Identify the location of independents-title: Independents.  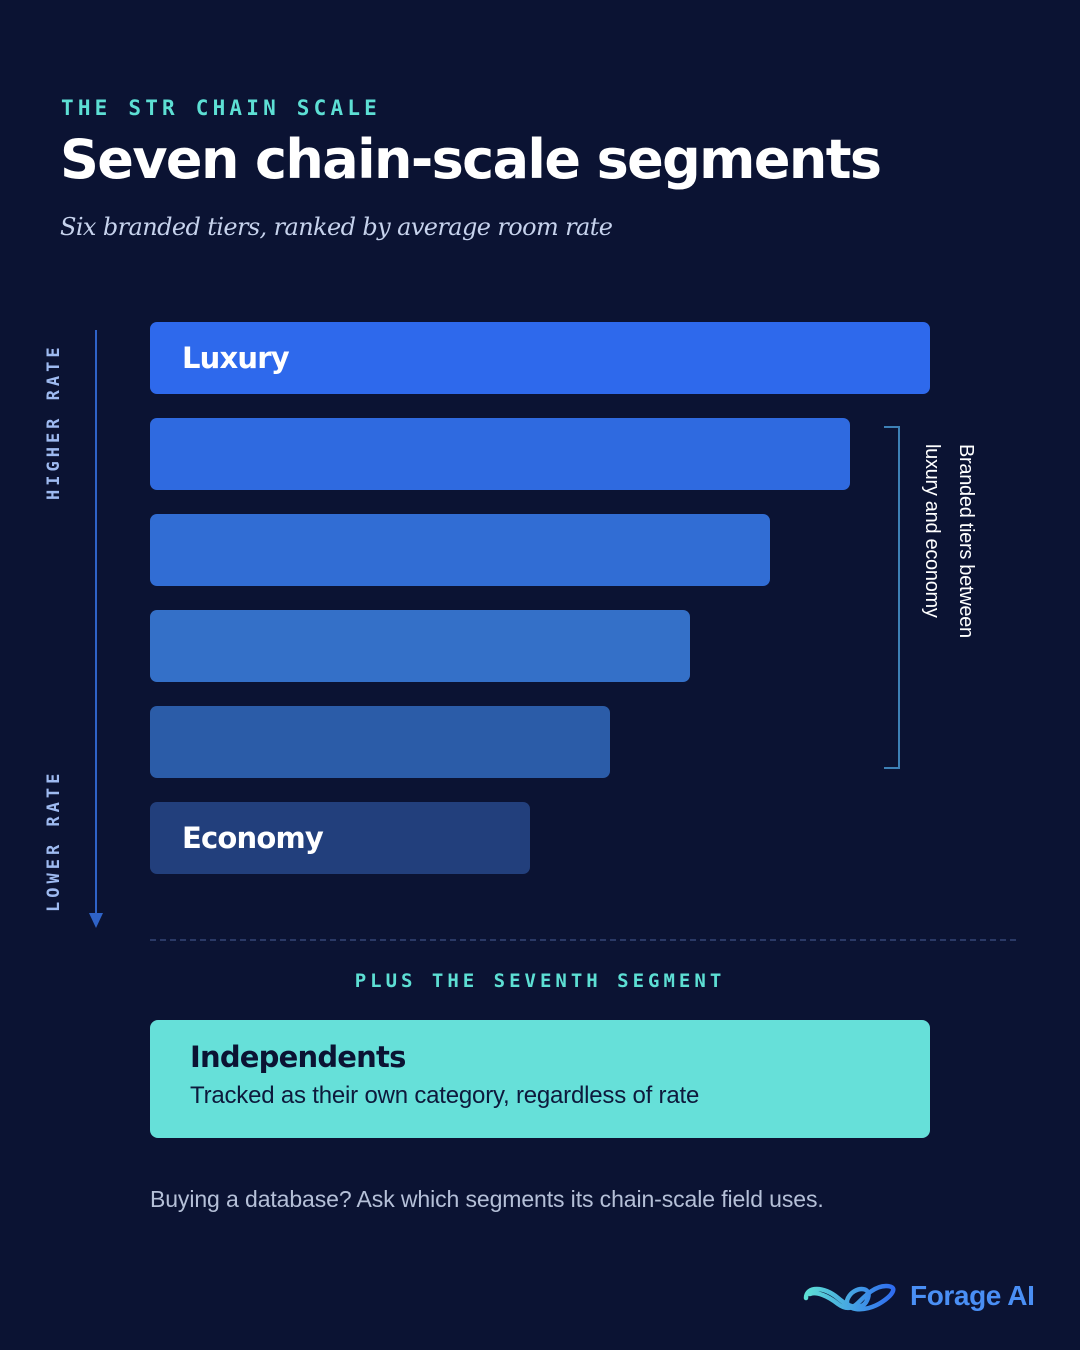
(298, 1057).